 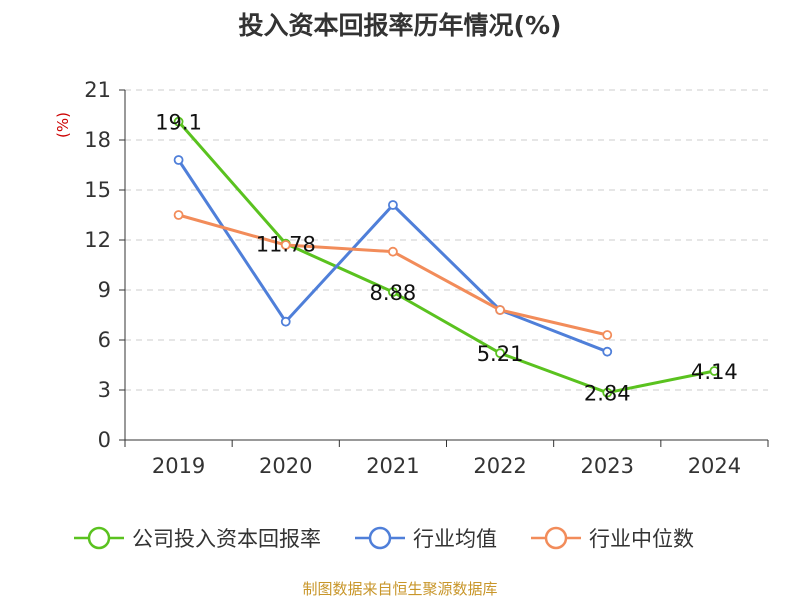 What do you see at coordinates (607, 466) in the screenshot?
I see `x-tick-label: 2023` at bounding box center [607, 466].